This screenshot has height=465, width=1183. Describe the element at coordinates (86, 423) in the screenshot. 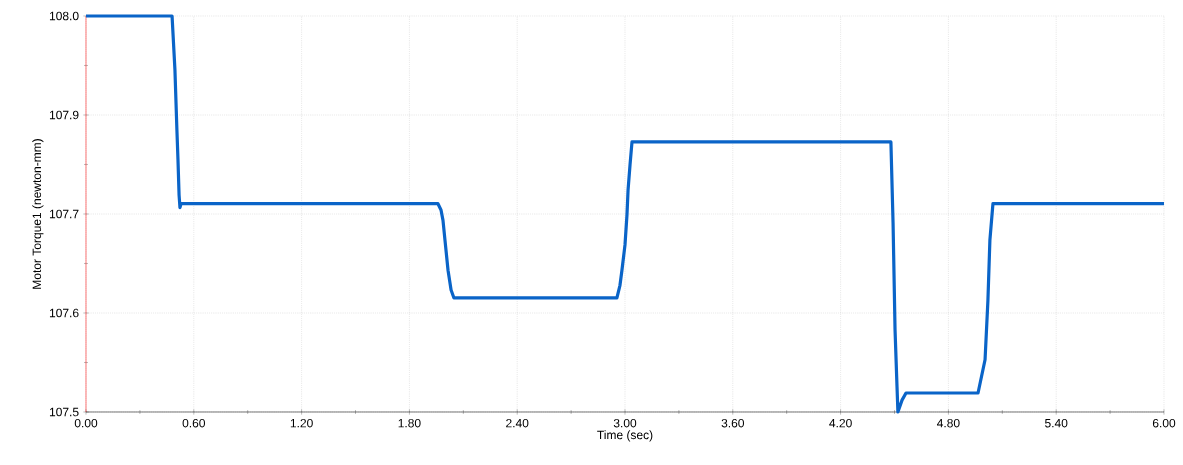

I see `x-tick-label: 0.00` at that location.